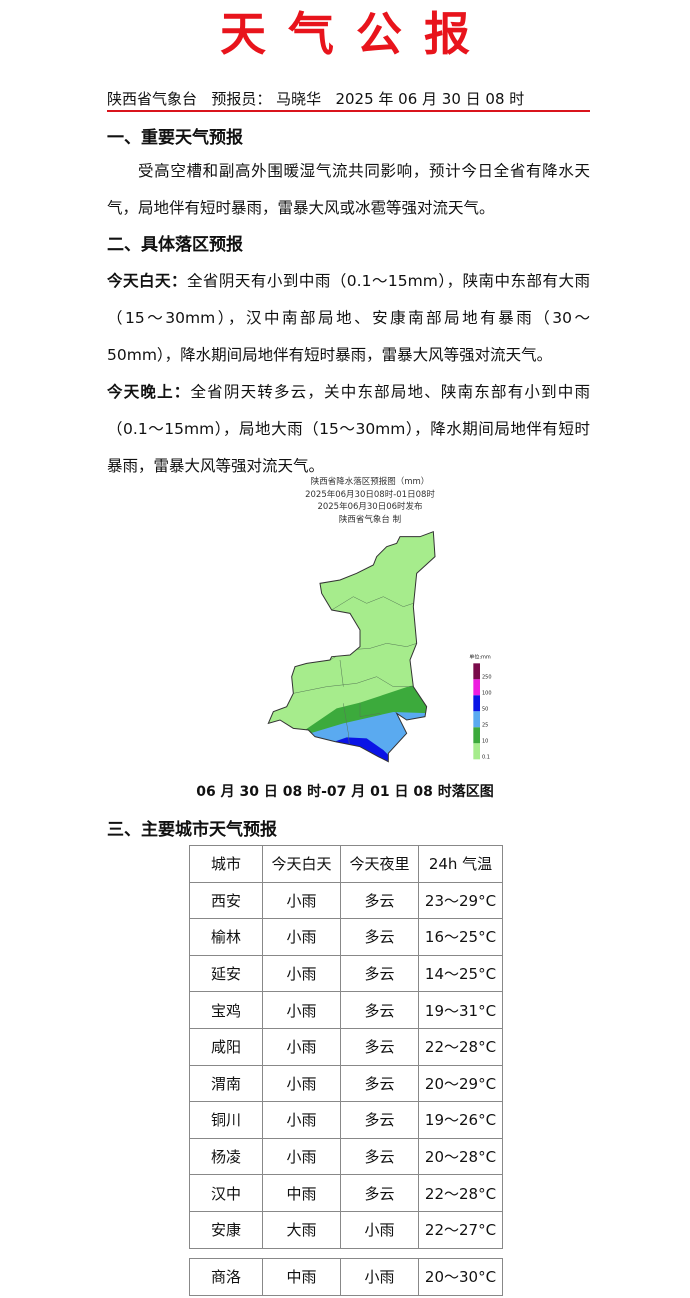  Describe the element at coordinates (149, 392) in the screenshot. I see `night-label: 今天晚上：` at that location.